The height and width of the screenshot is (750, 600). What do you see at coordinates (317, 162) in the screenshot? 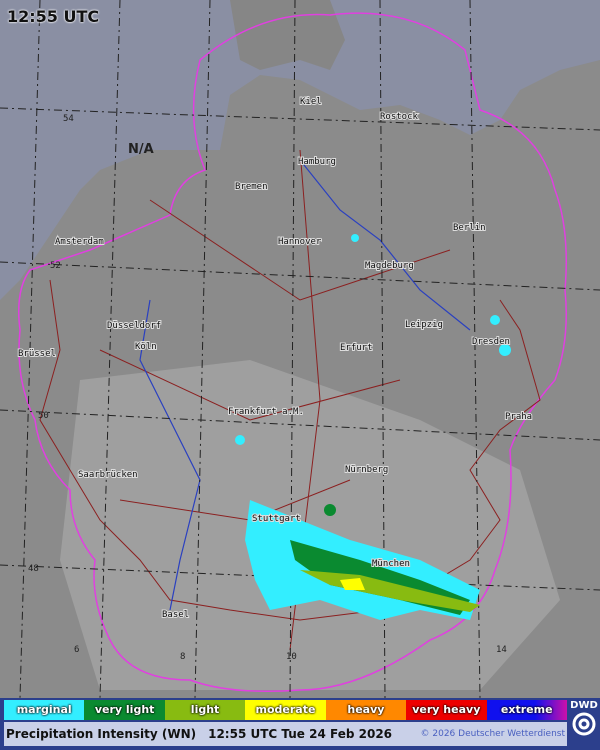
I see `city-label: Hamburg` at bounding box center [317, 162].